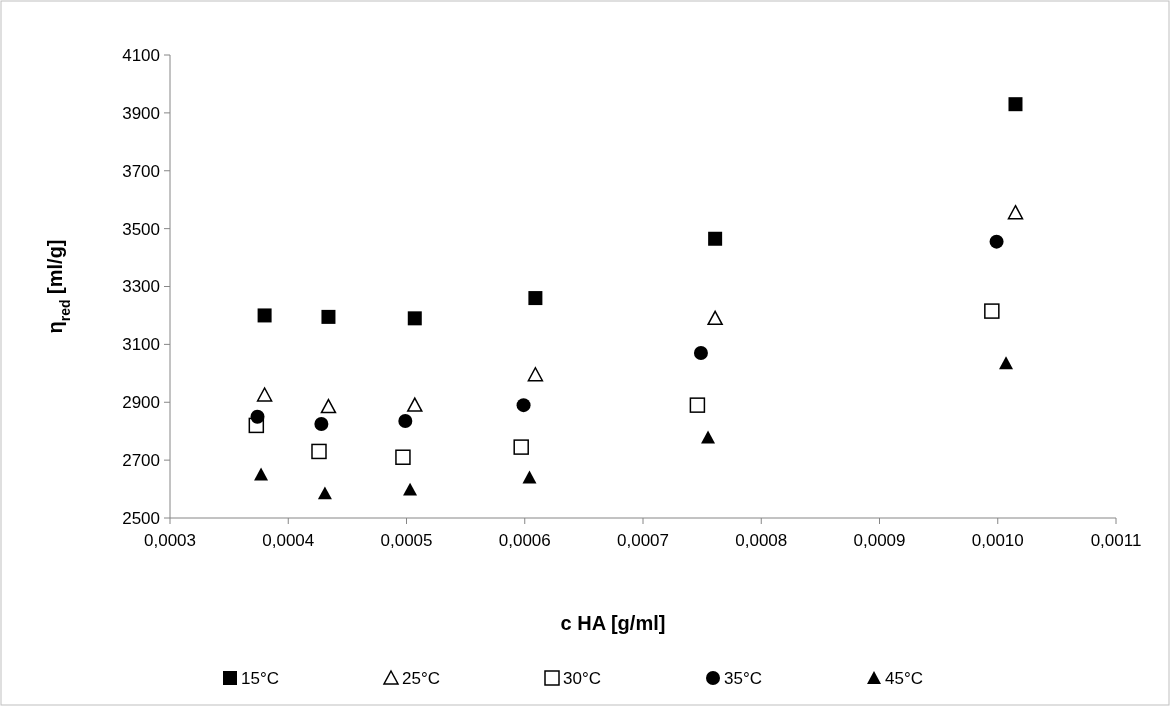 The width and height of the screenshot is (1170, 706). I want to click on legend-label: 15°C, so click(260, 678).